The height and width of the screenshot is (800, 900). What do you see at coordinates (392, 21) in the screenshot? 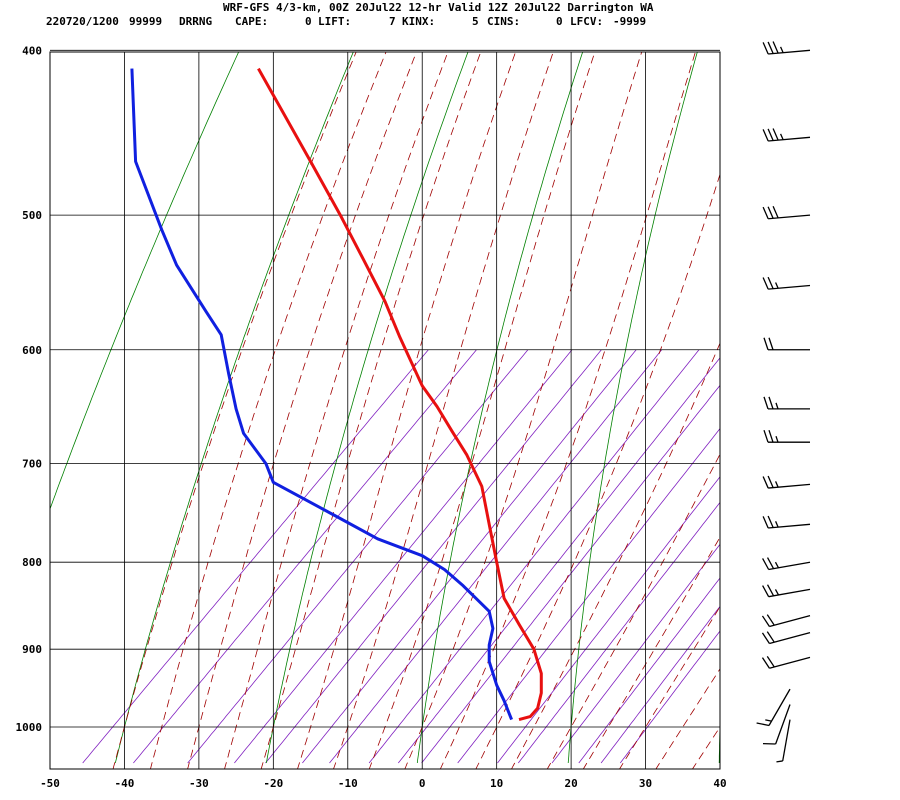
I see `lift-value: 7` at bounding box center [392, 21].